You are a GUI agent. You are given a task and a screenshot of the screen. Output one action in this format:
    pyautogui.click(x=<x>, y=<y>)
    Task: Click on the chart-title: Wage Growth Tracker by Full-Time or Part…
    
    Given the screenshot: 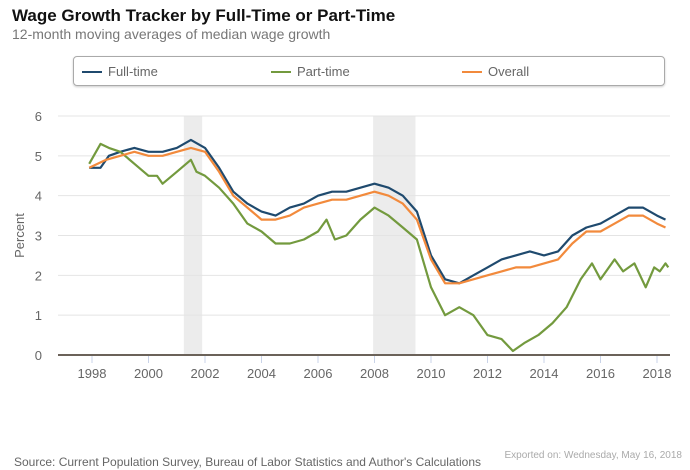 What is the action you would take?
    pyautogui.click(x=204, y=15)
    